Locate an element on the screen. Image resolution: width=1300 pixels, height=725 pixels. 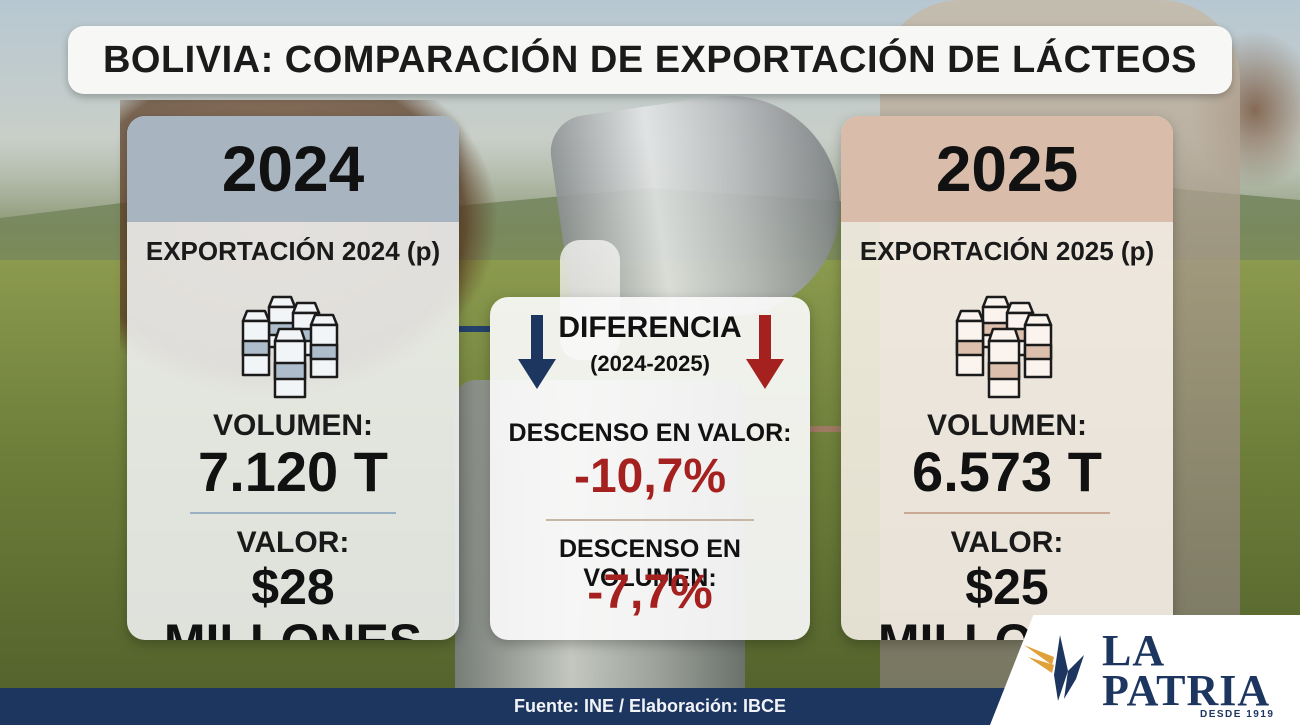
value-drop-percent: -10,7% is located at coordinates (650, 476).